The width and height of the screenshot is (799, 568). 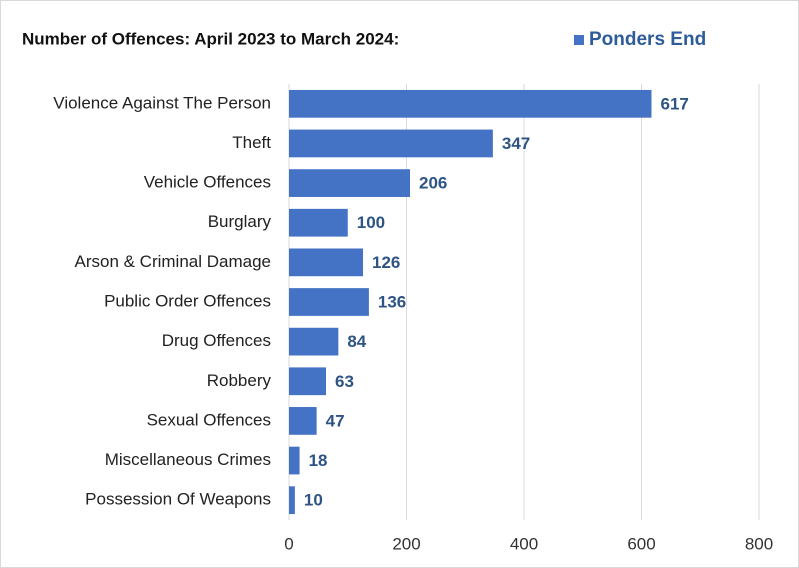 I want to click on y-tick-label: Drug Offences, so click(x=216, y=340).